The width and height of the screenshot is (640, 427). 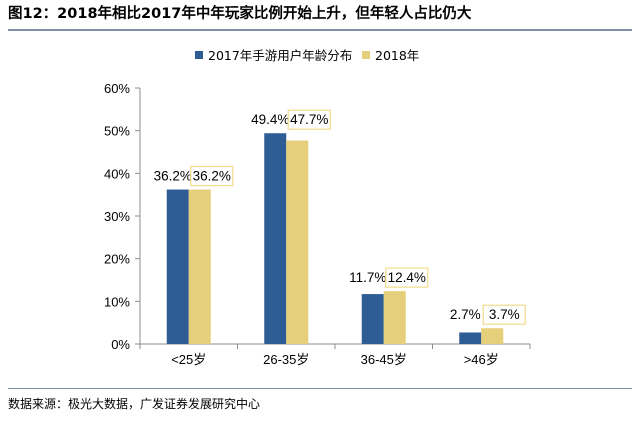 I want to click on data-label-0-0: 36.2%, so click(x=173, y=176).